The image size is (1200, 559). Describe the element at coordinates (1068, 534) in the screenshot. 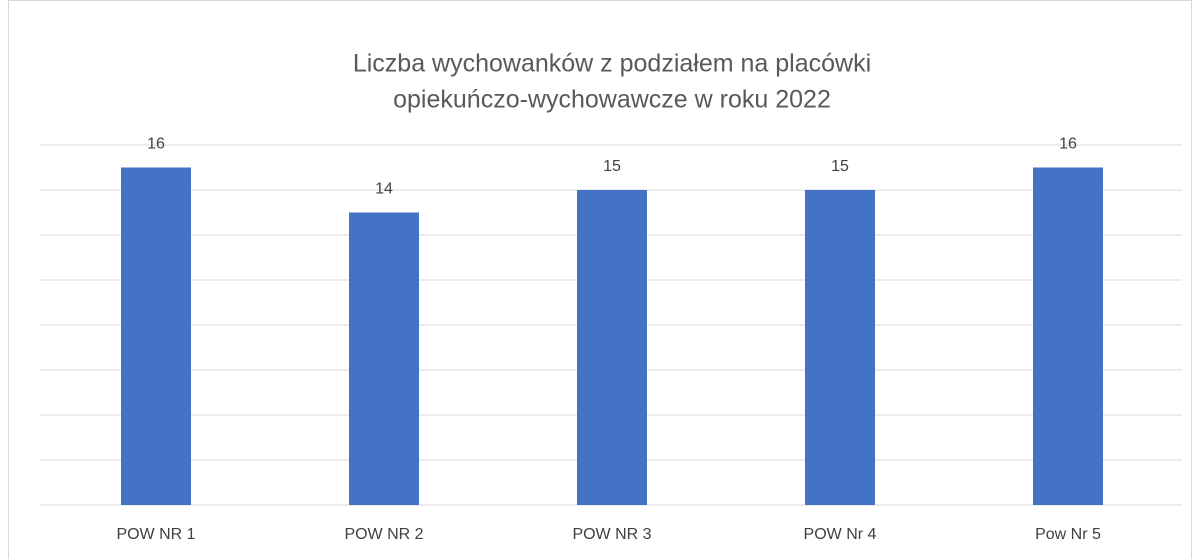

I see `x-tick-label: Pow Nr 5` at that location.